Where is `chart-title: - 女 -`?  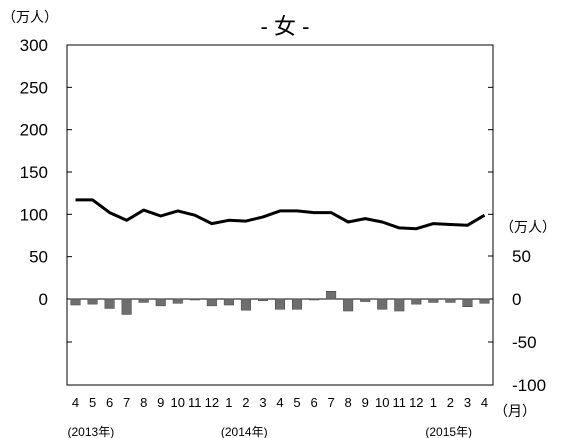
chart-title: - 女 - is located at coordinates (285, 26).